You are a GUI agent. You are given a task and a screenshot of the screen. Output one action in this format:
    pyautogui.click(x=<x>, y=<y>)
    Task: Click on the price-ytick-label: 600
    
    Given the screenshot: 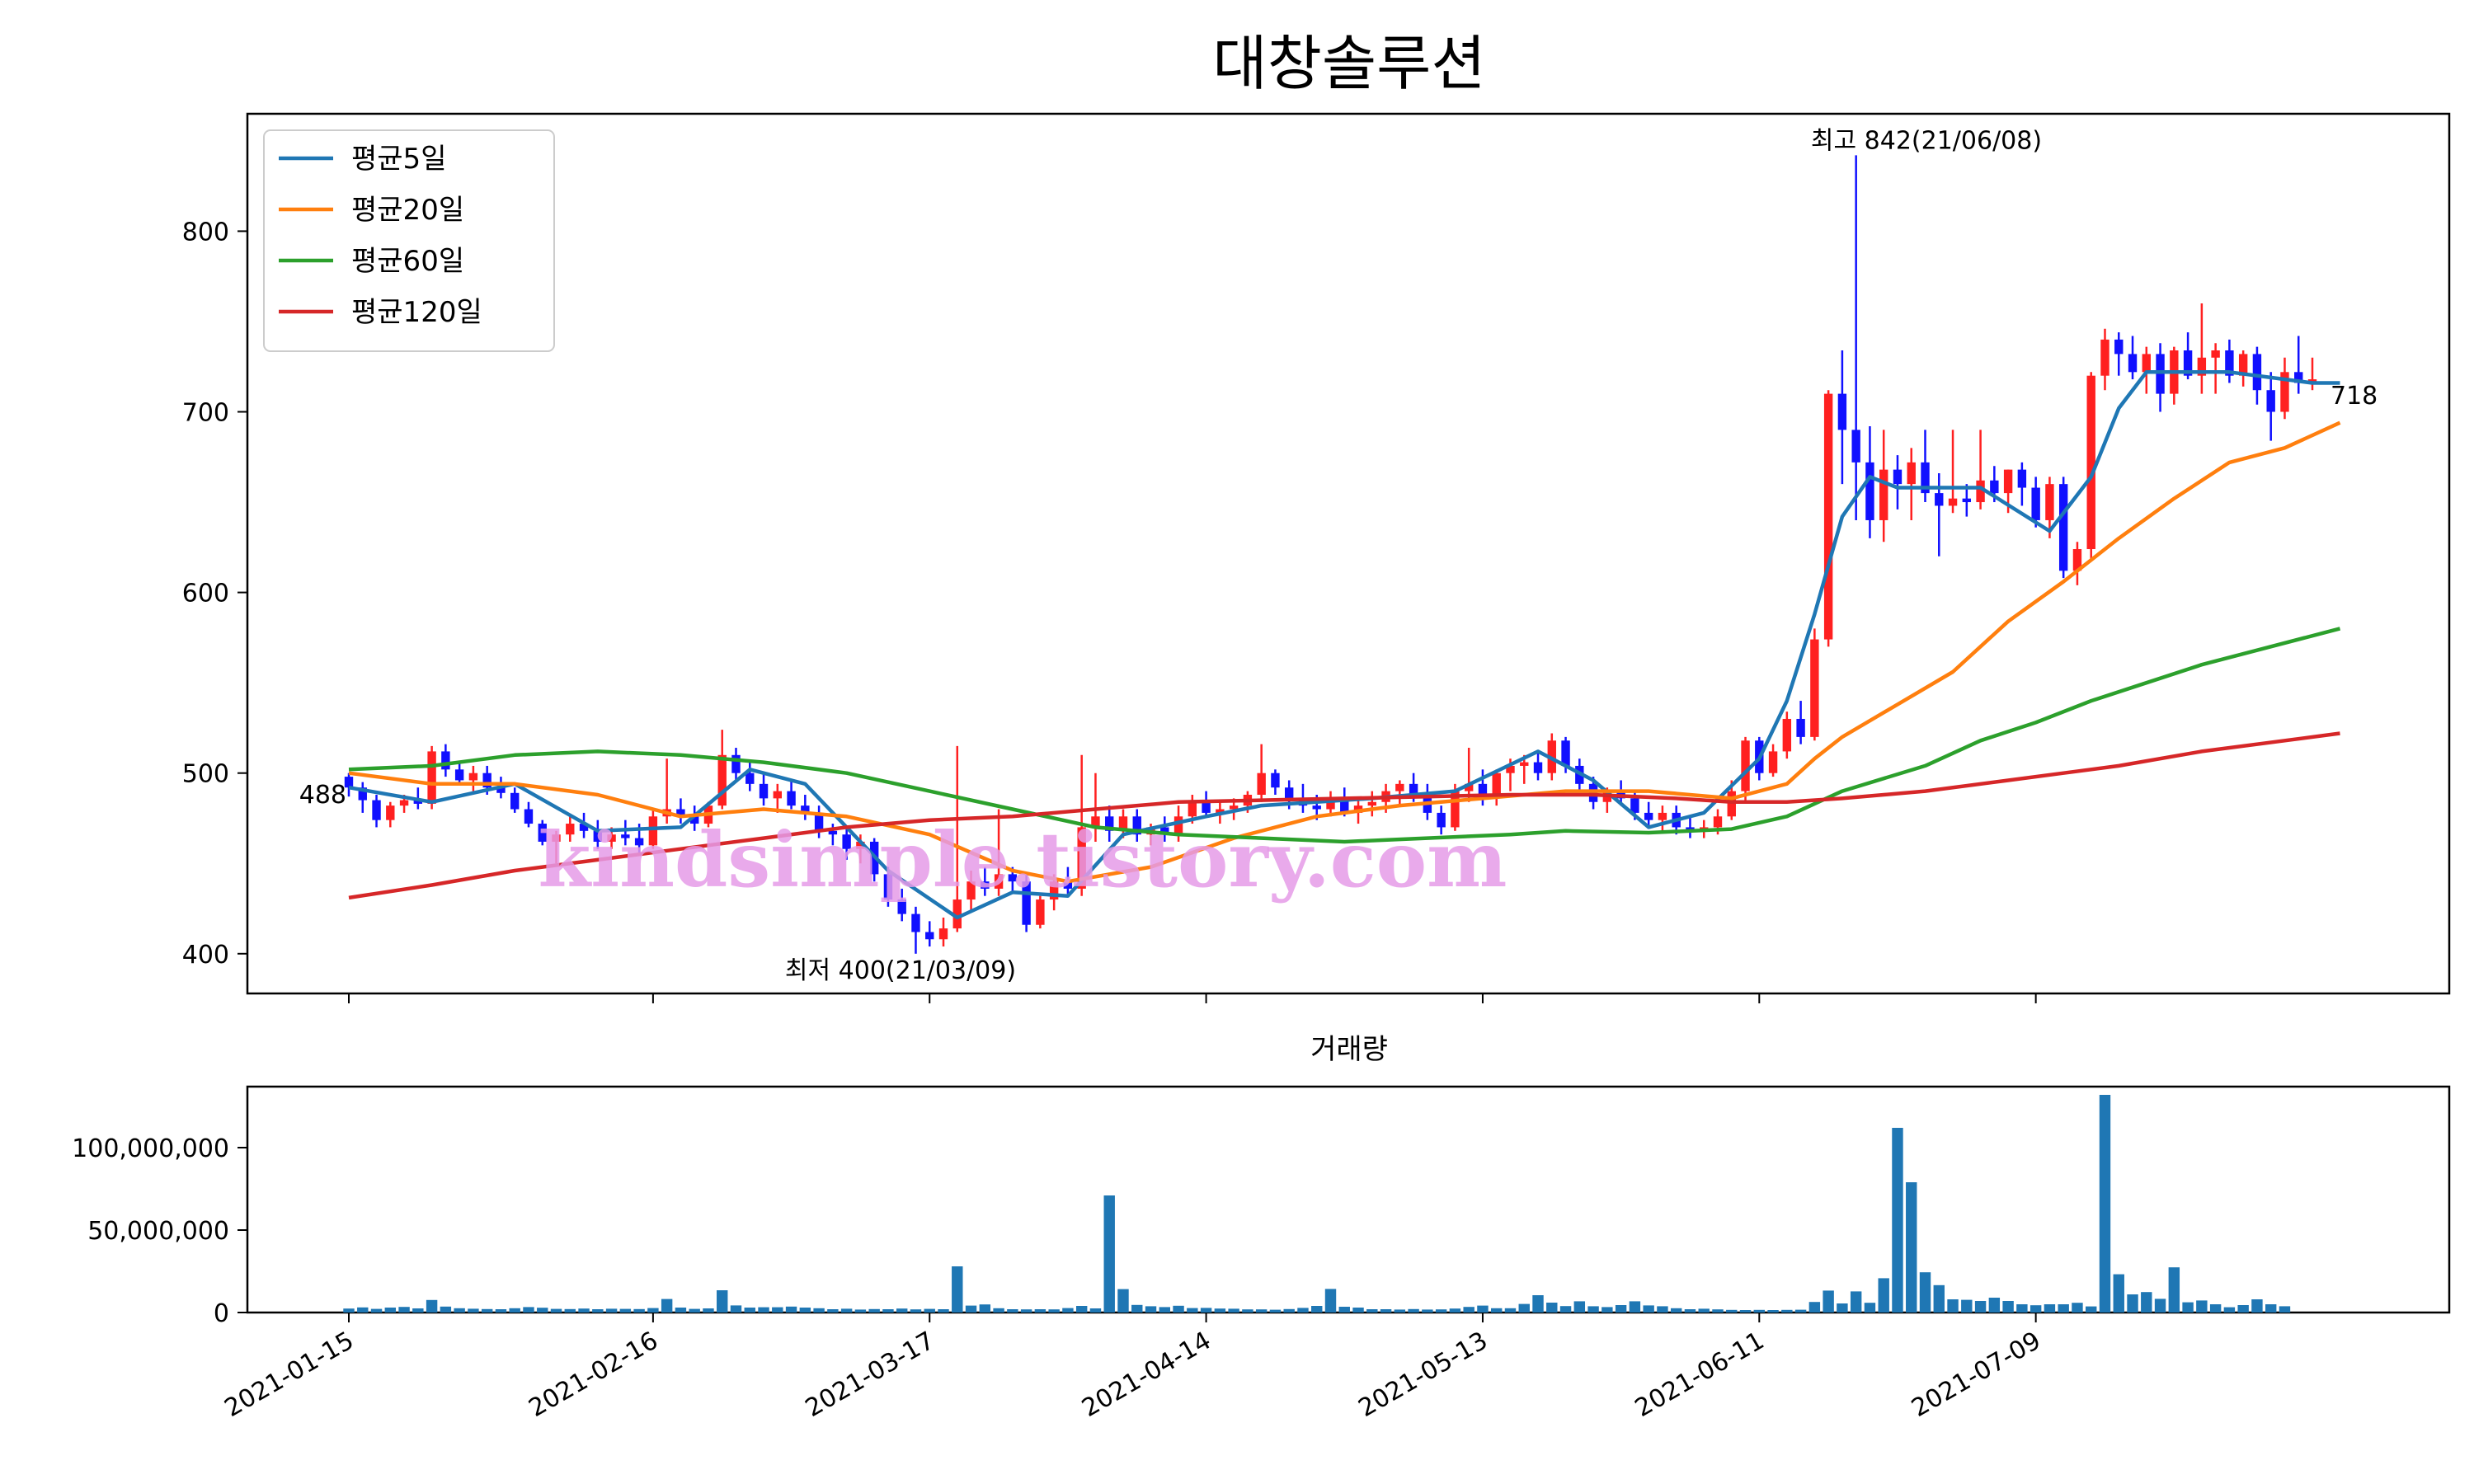 What is the action you would take?
    pyautogui.click(x=205, y=594)
    